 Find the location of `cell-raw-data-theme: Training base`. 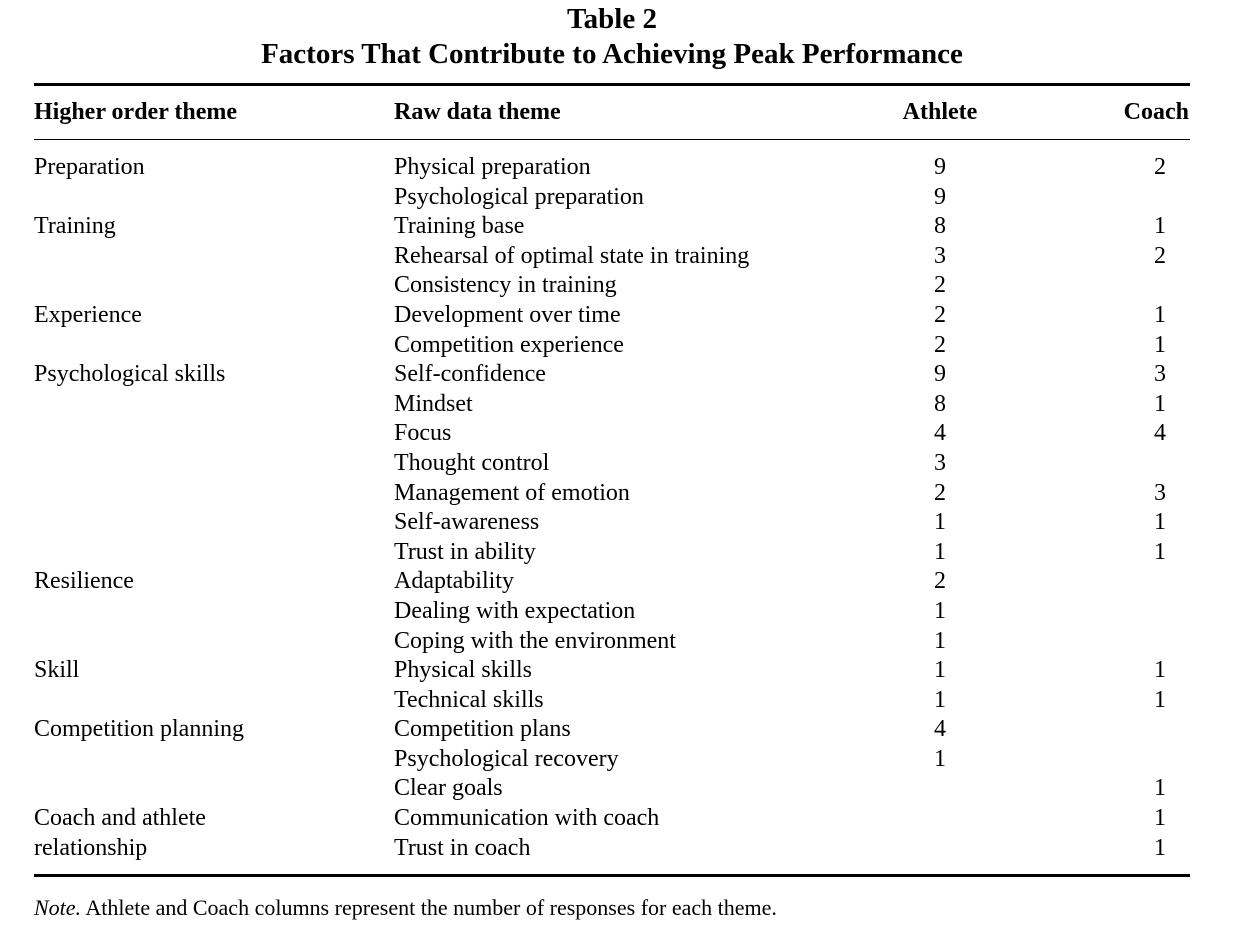

cell-raw-data-theme: Training base is located at coordinates (459, 226).